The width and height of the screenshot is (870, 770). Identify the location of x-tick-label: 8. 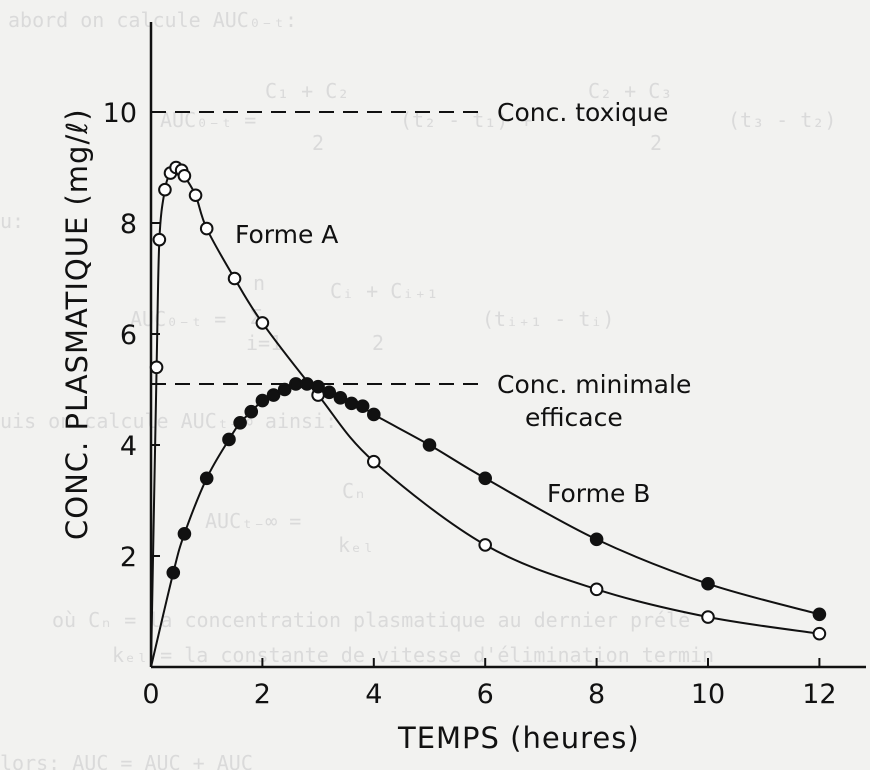
(596, 694).